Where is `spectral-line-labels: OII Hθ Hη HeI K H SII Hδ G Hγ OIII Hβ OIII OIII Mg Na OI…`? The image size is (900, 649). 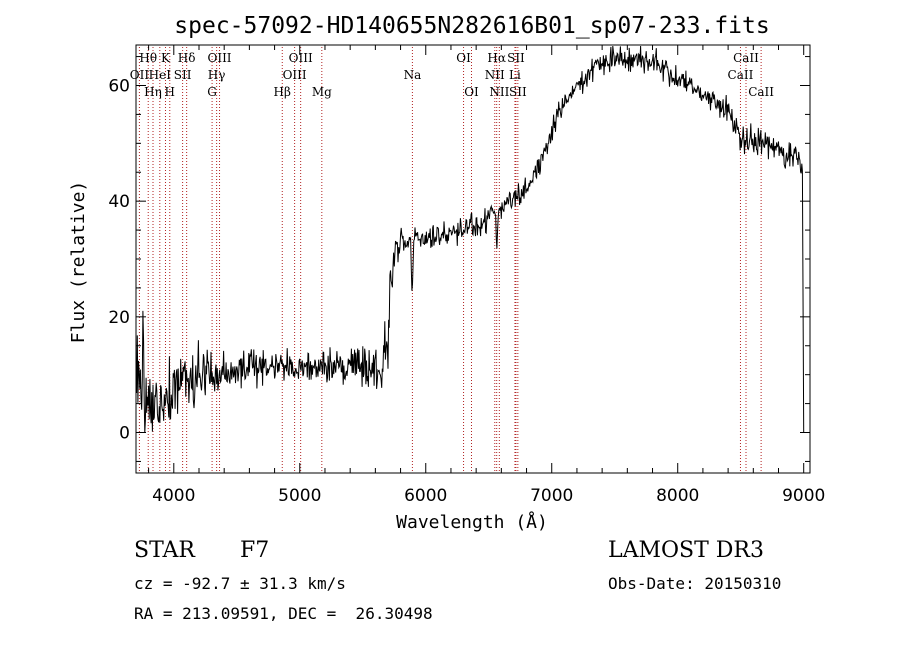 spectral-line-labels: OII Hθ Hη HeI K H SII Hδ G Hγ OIII Hβ OIII OIII Mg Na OI… is located at coordinates (452, 75).